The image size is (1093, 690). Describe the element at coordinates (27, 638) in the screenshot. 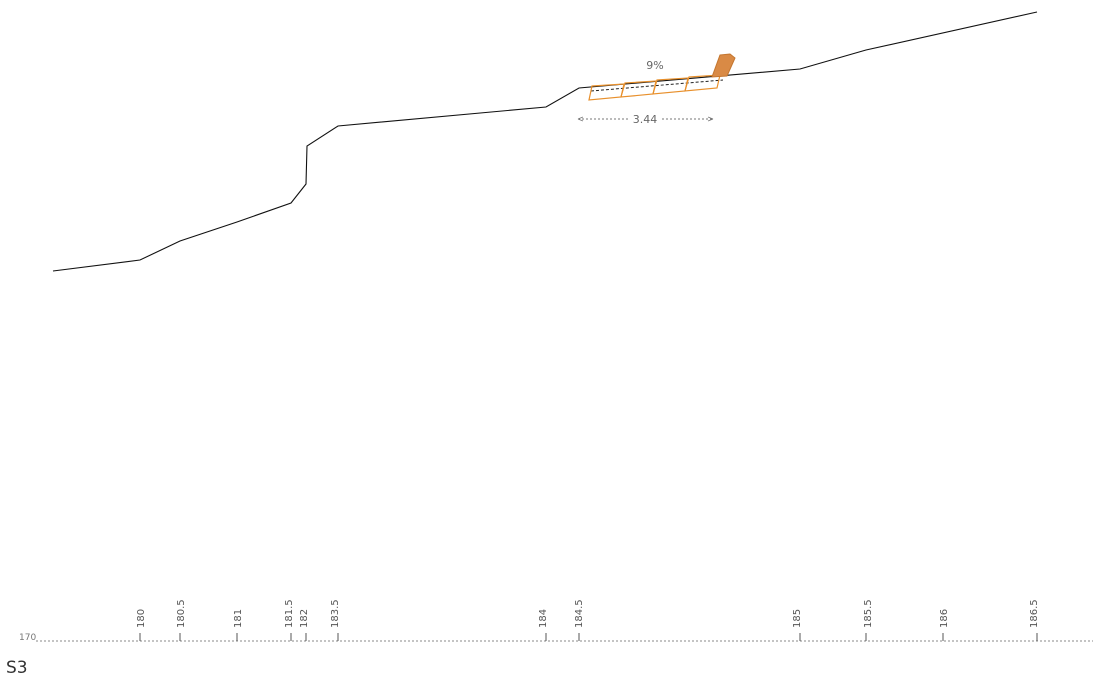

I see `datum-label: 170` at that location.